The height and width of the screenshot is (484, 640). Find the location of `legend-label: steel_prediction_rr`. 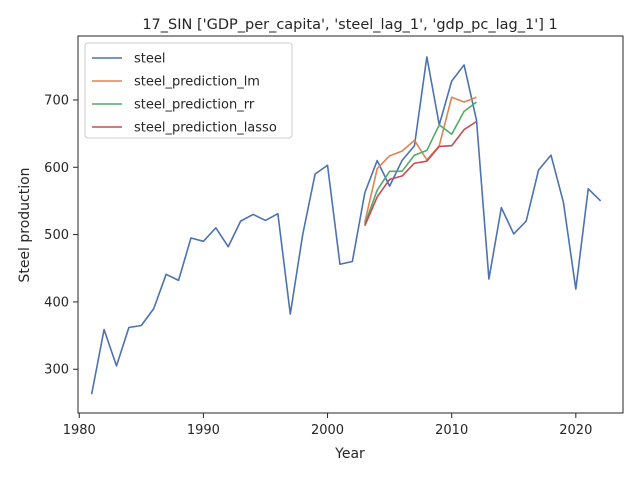

legend-label: steel_prediction_rr is located at coordinates (194, 105).